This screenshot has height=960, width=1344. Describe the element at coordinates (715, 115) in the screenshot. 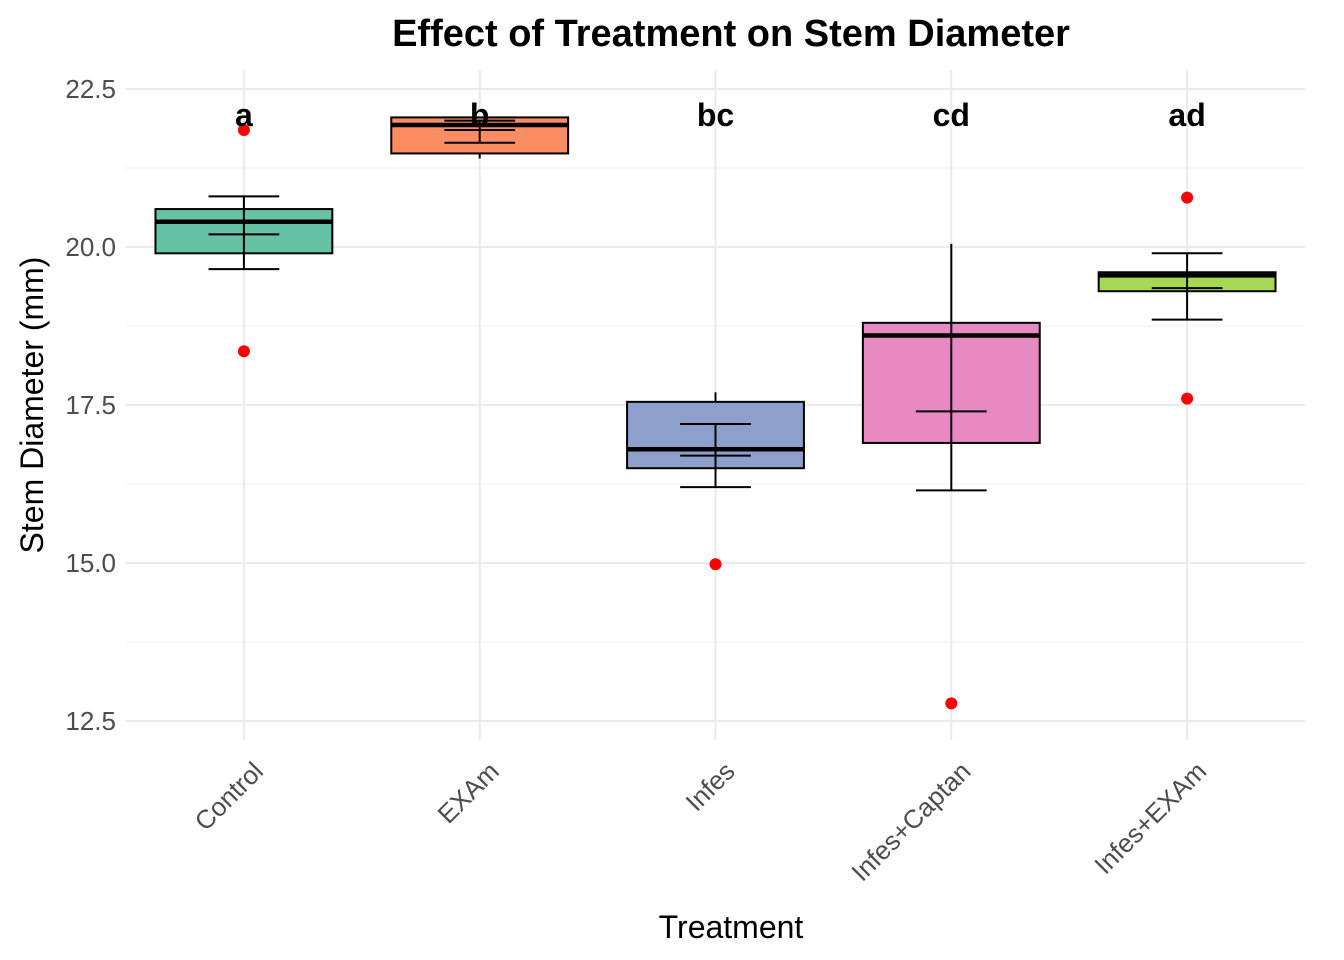

I see `significance-letter: bc` at that location.